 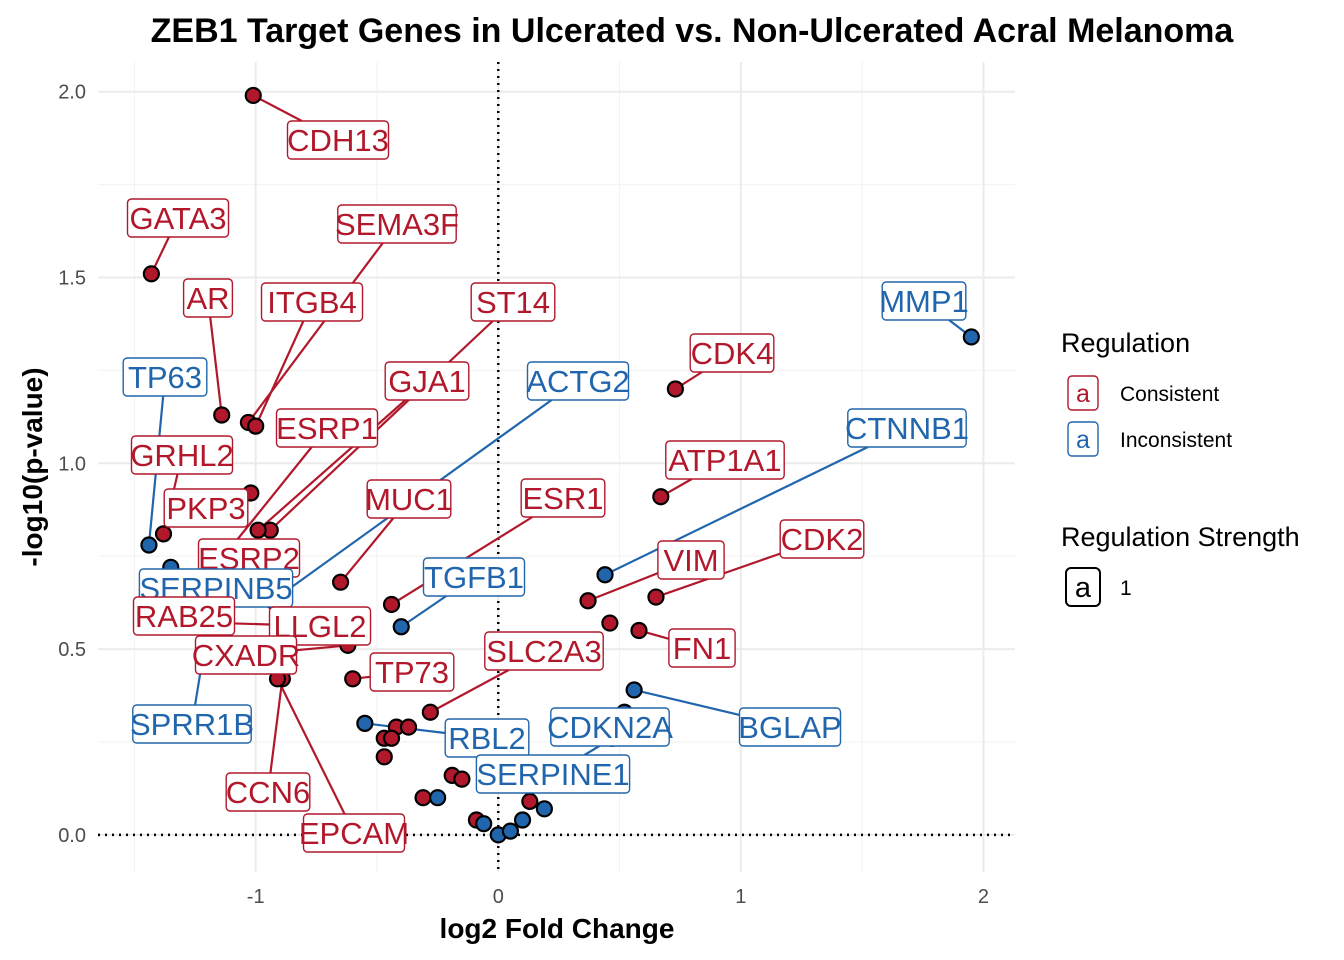 I want to click on gene-label: MMP1, so click(x=924, y=301).